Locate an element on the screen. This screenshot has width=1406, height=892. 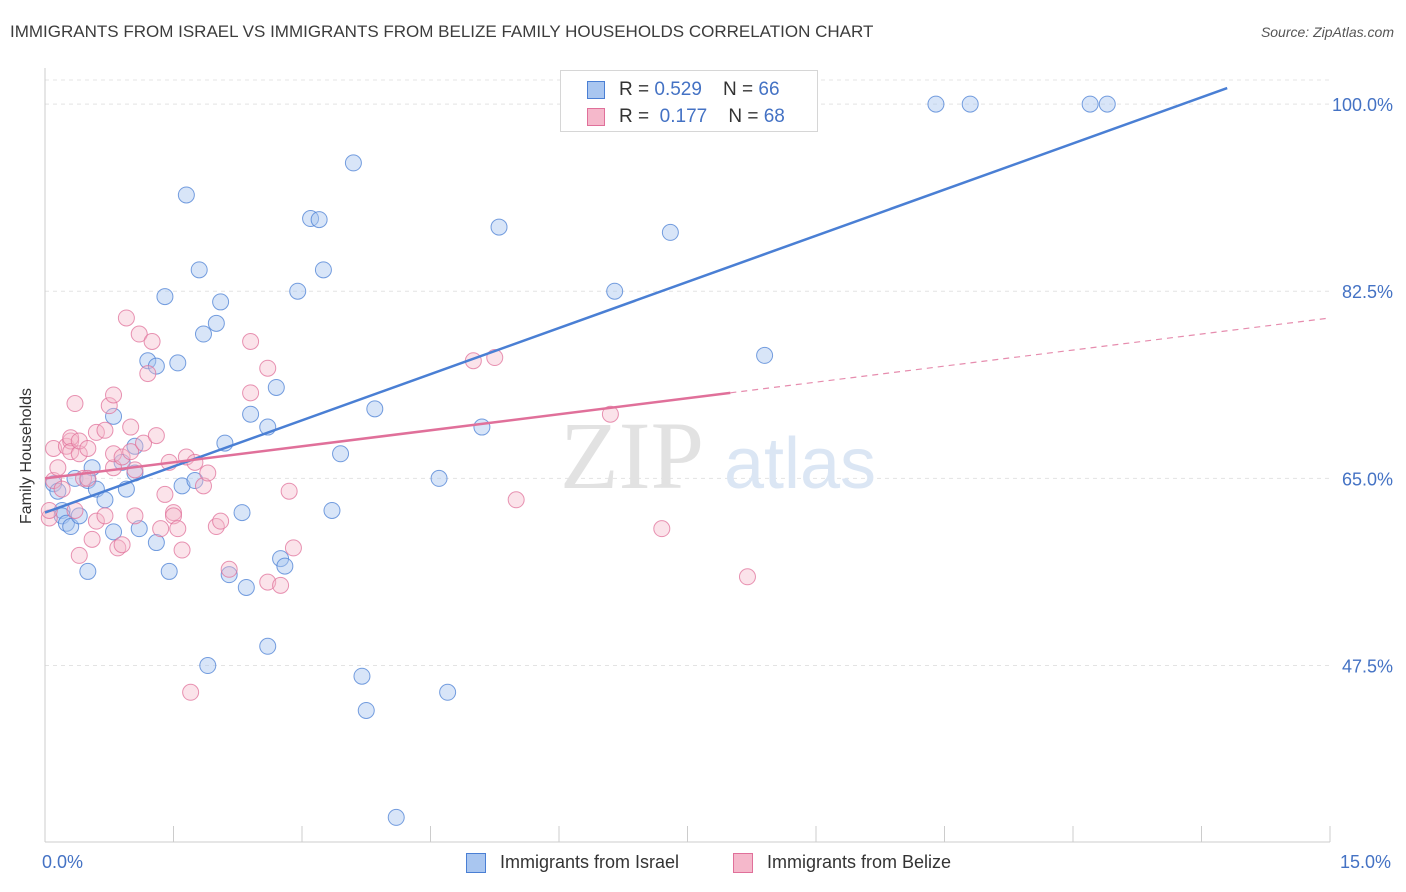
bottom-legend-label-israel: Immigrants from Israel is located at coordinates (590, 862).